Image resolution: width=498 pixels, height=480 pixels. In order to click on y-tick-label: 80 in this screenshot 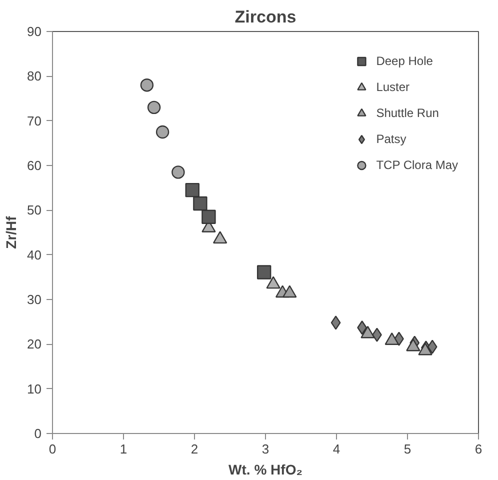, I will do `click(34, 76)`.